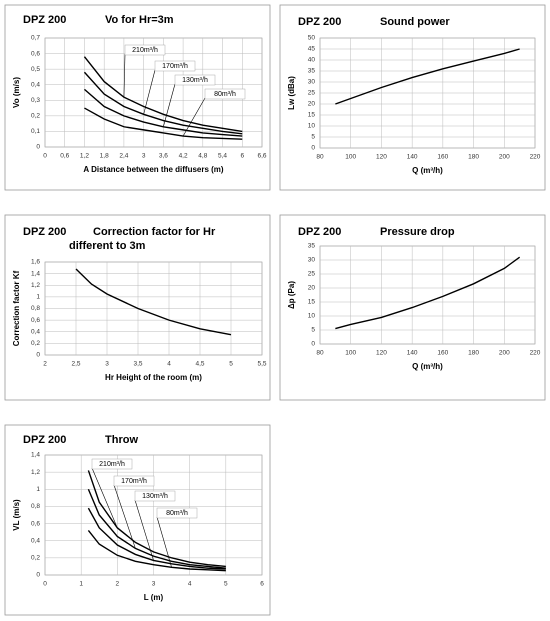 The width and height of the screenshot is (550, 621). Describe the element at coordinates (183, 156) in the screenshot. I see `x-tick-label: 4,2` at that location.